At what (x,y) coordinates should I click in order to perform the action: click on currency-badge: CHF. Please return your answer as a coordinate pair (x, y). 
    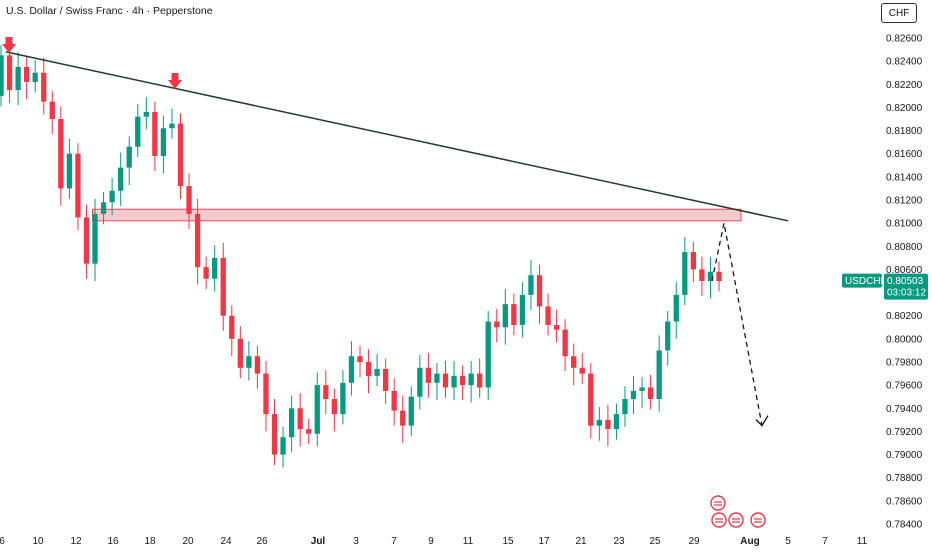
    Looking at the image, I should click on (899, 13).